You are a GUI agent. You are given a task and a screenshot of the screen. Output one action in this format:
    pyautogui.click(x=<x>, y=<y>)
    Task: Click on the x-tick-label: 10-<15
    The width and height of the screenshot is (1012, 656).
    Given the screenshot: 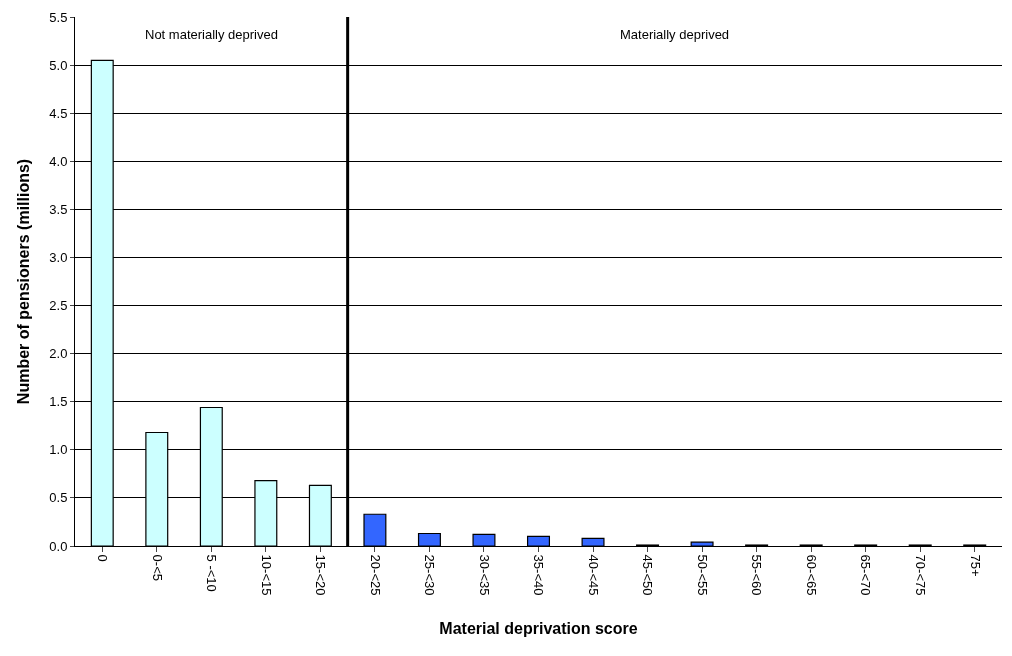 What is the action you would take?
    pyautogui.click(x=266, y=575)
    